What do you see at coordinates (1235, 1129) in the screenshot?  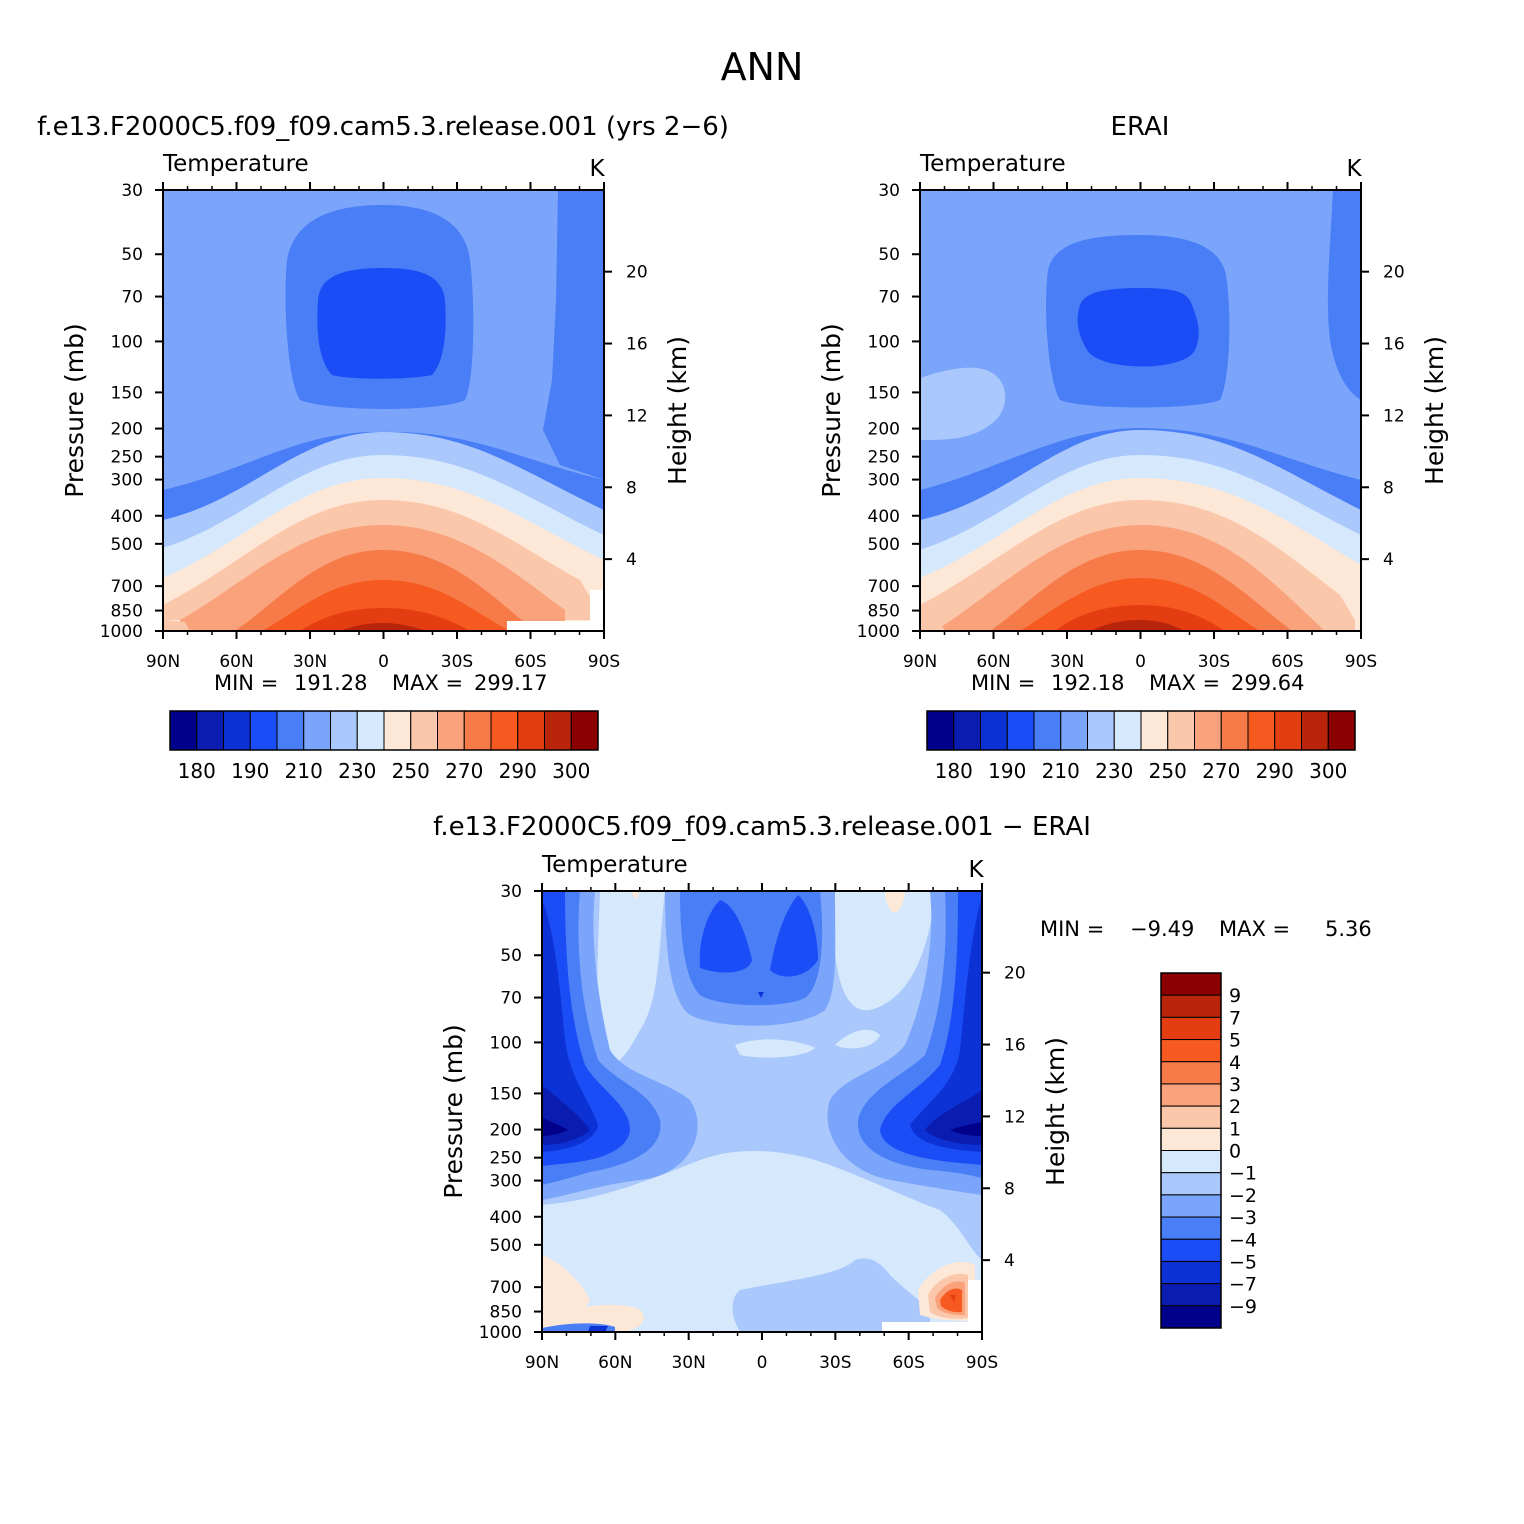 I see `colorbar-label: 1` at bounding box center [1235, 1129].